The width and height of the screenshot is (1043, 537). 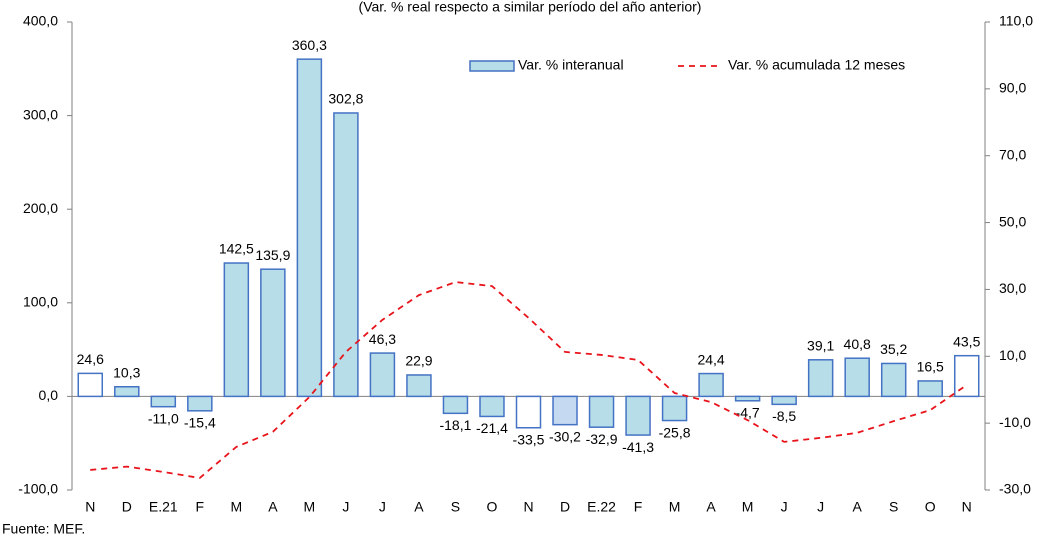 What do you see at coordinates (565, 436) in the screenshot?
I see `value-label: -30,2` at bounding box center [565, 436].